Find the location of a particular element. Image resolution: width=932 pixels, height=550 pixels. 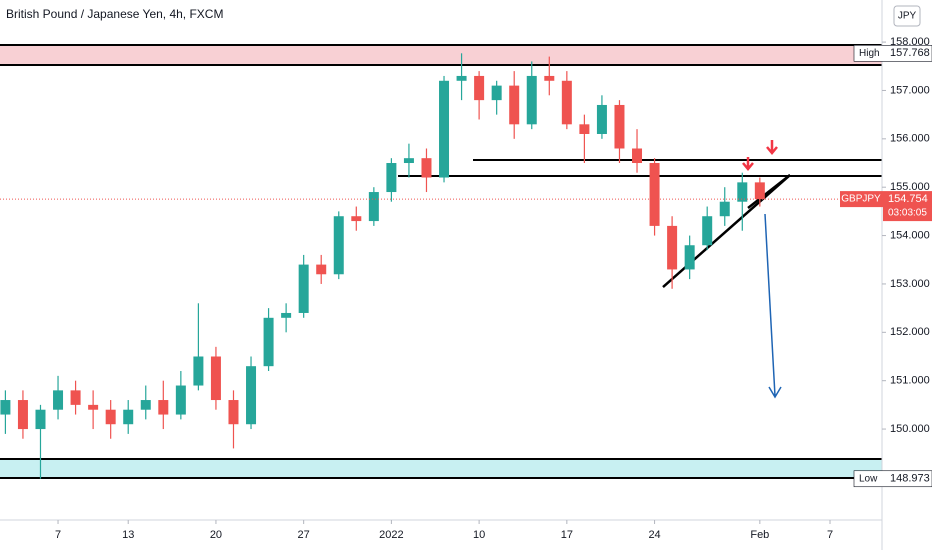

x-tick-label: 27 is located at coordinates (304, 535).